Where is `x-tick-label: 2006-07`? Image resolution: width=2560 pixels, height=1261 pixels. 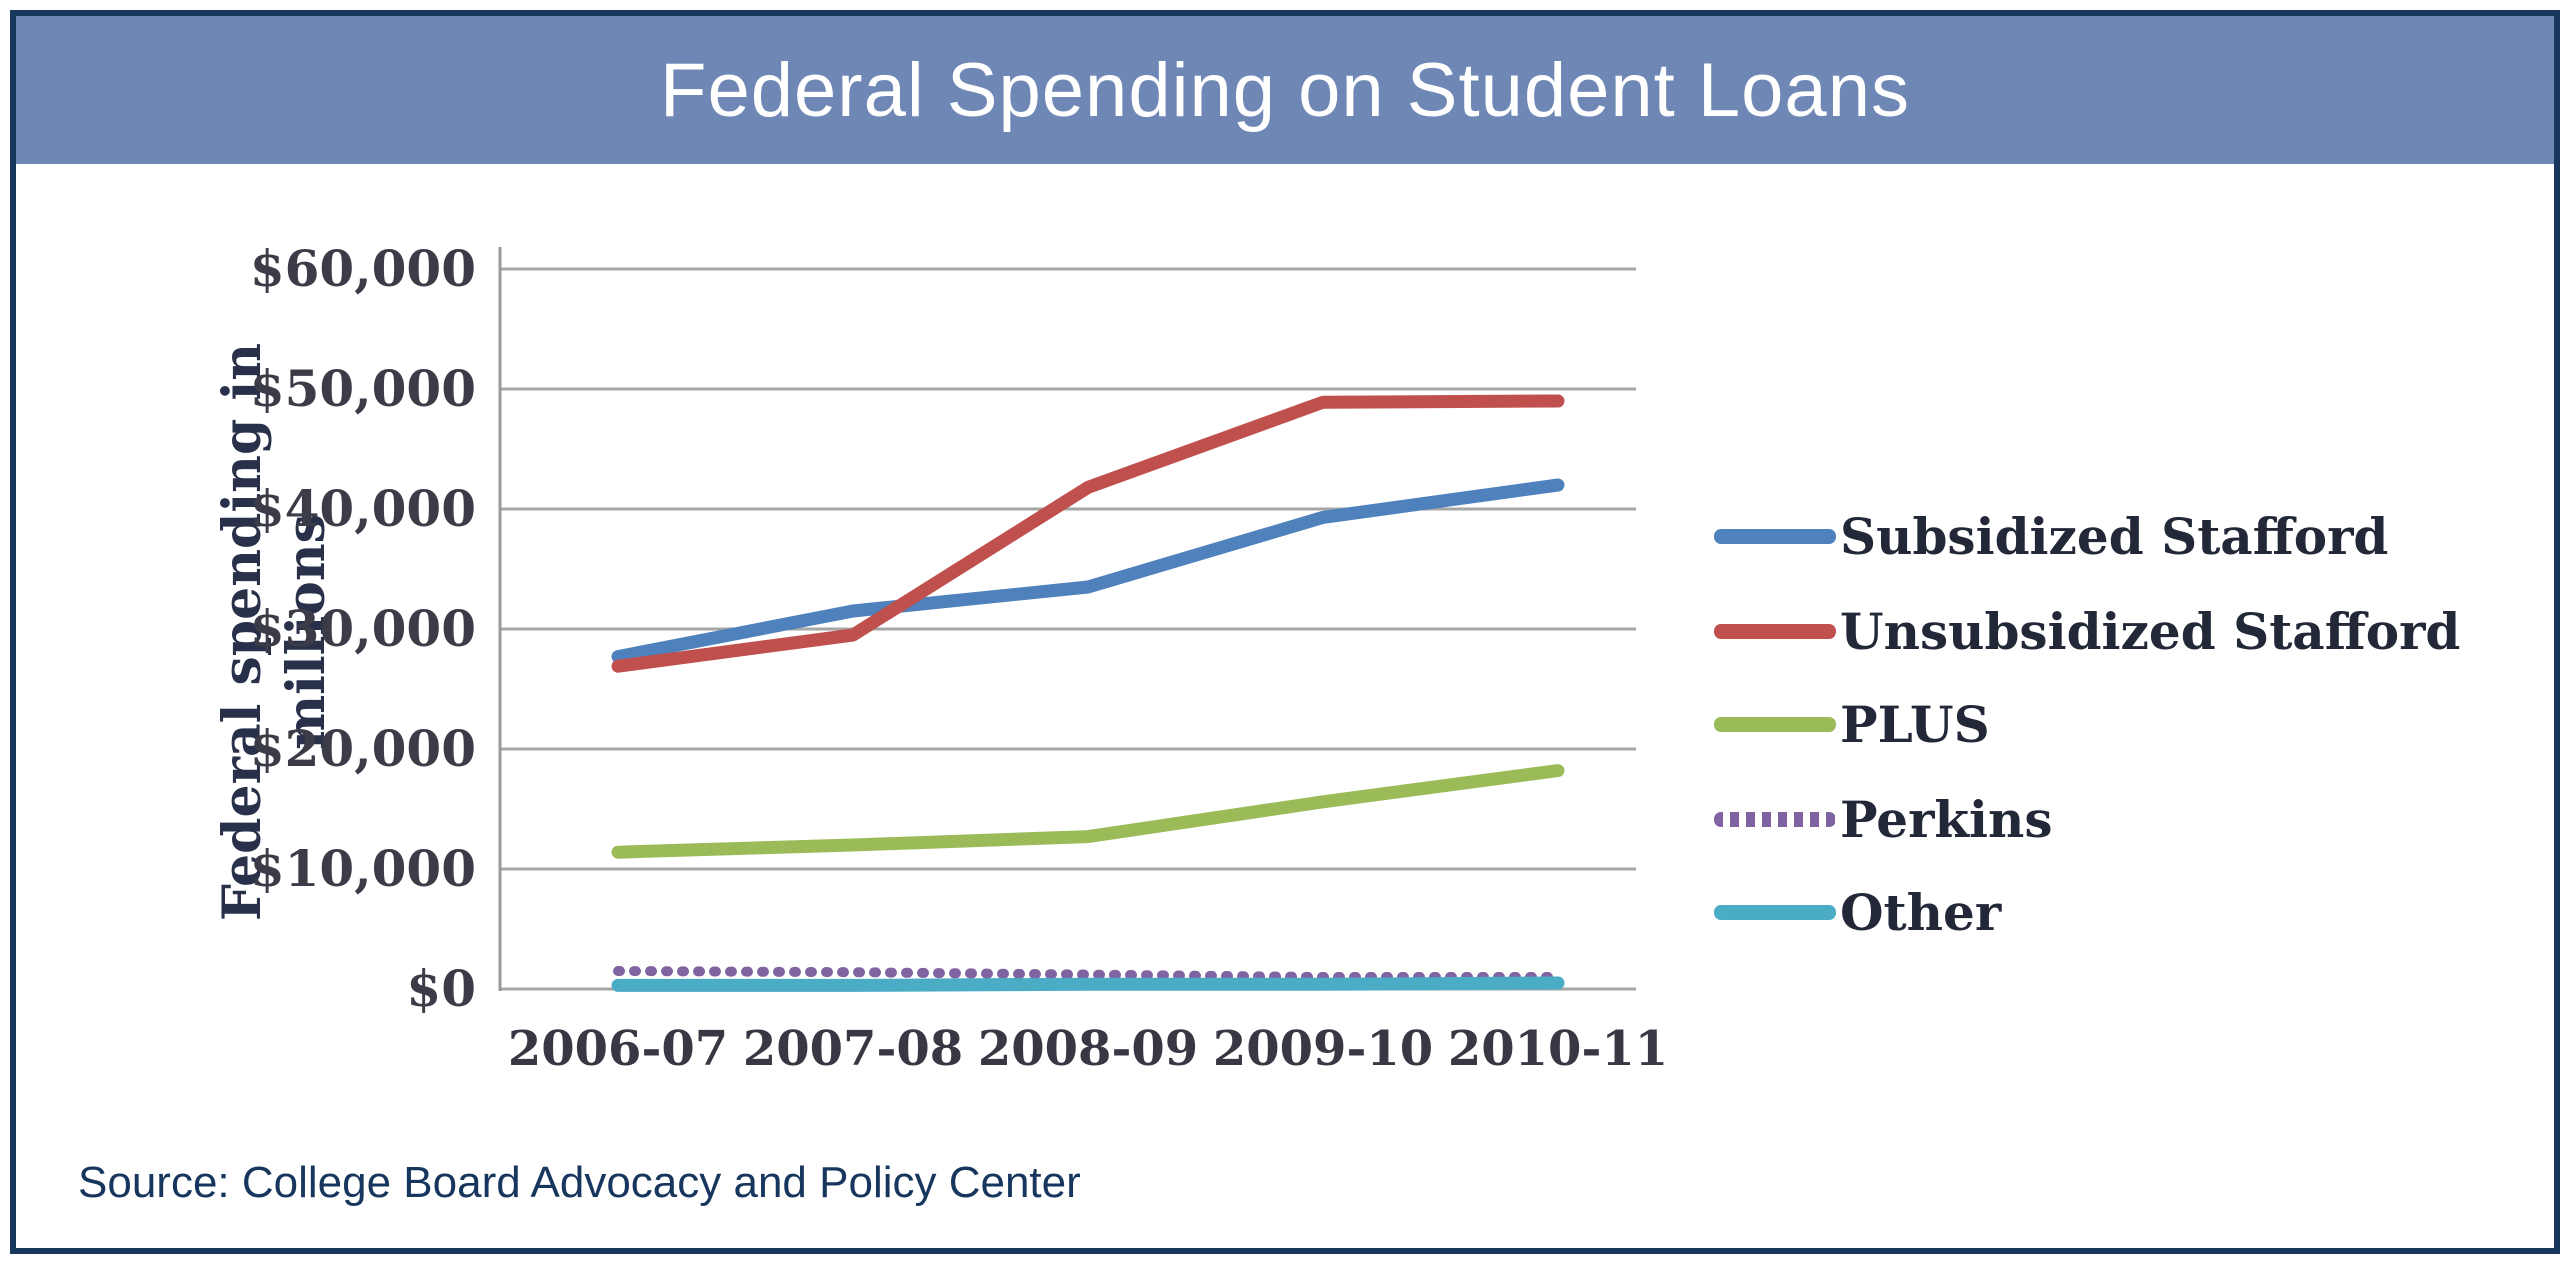 x-tick-label: 2006-07 is located at coordinates (618, 1049).